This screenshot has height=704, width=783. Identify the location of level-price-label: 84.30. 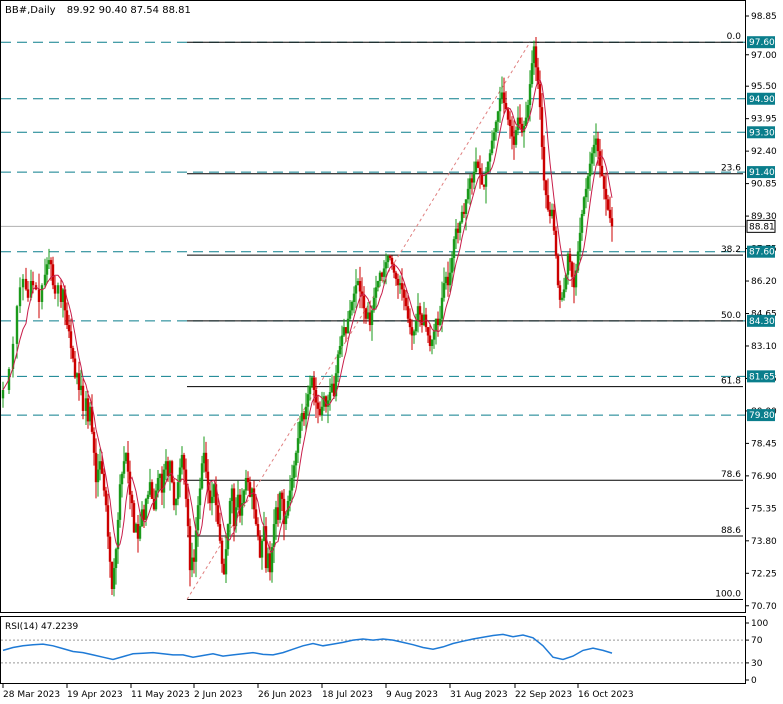
(762, 322).